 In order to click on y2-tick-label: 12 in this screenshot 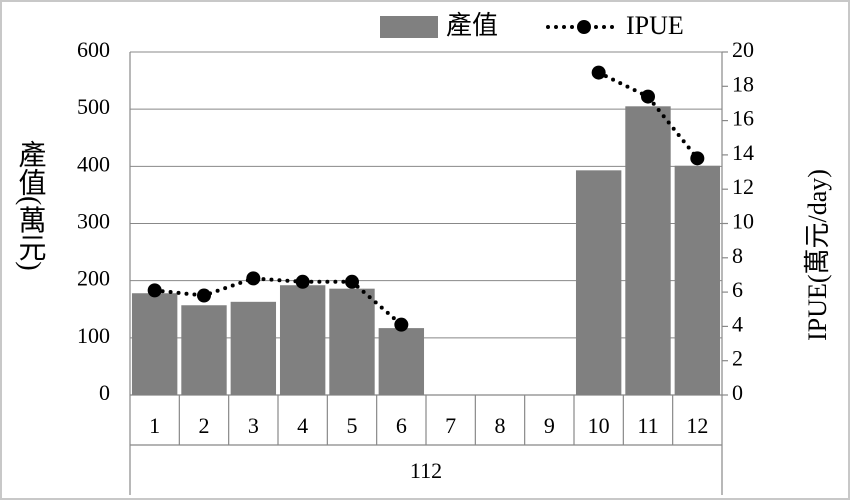, I will do `click(743, 186)`.